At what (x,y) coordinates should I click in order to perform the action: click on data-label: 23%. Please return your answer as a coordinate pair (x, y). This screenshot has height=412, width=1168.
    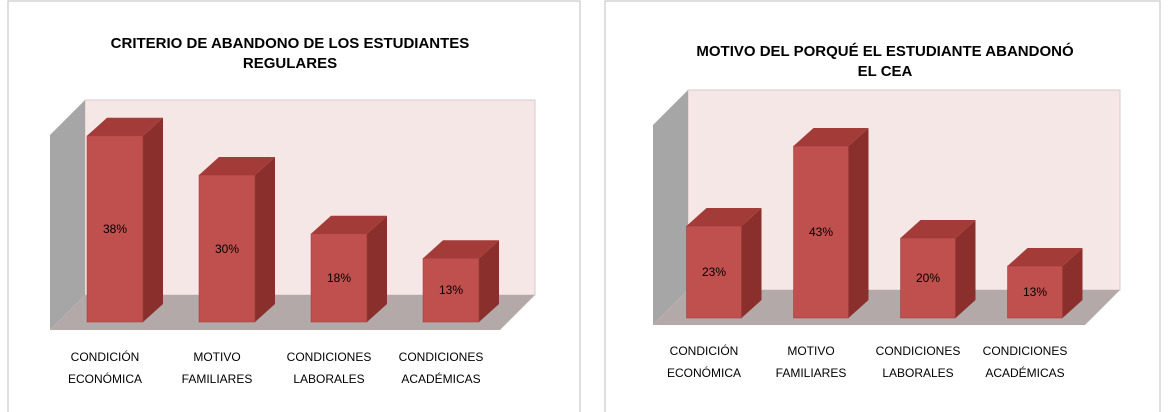
    Looking at the image, I should click on (714, 272).